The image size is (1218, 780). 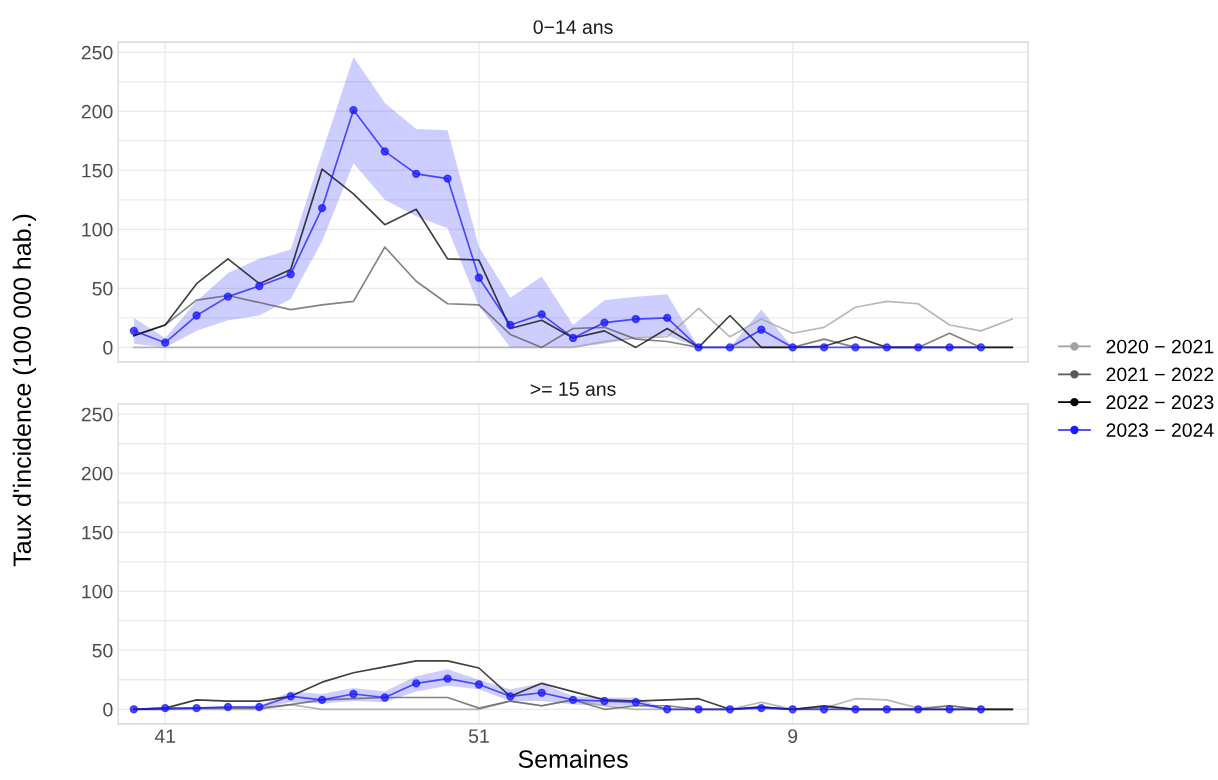 What do you see at coordinates (573, 389) in the screenshot?
I see `chart-title: >= 15 ans` at bounding box center [573, 389].